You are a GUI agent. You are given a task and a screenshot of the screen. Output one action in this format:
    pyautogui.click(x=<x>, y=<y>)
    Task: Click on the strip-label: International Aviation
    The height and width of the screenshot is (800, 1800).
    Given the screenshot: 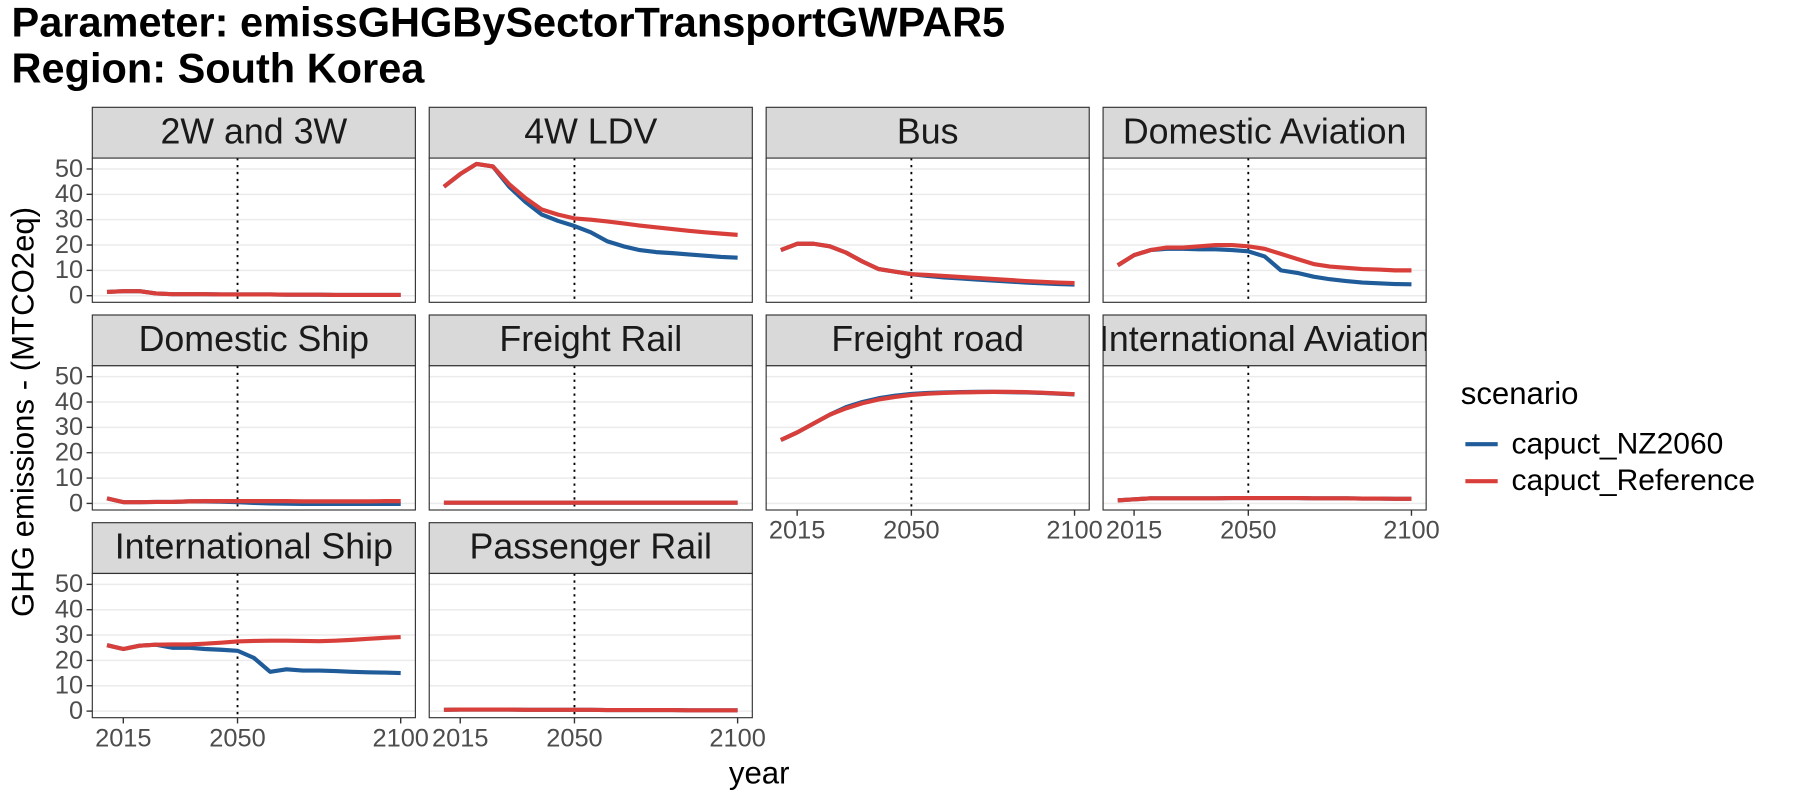 What is the action you would take?
    pyautogui.click(x=1264, y=339)
    